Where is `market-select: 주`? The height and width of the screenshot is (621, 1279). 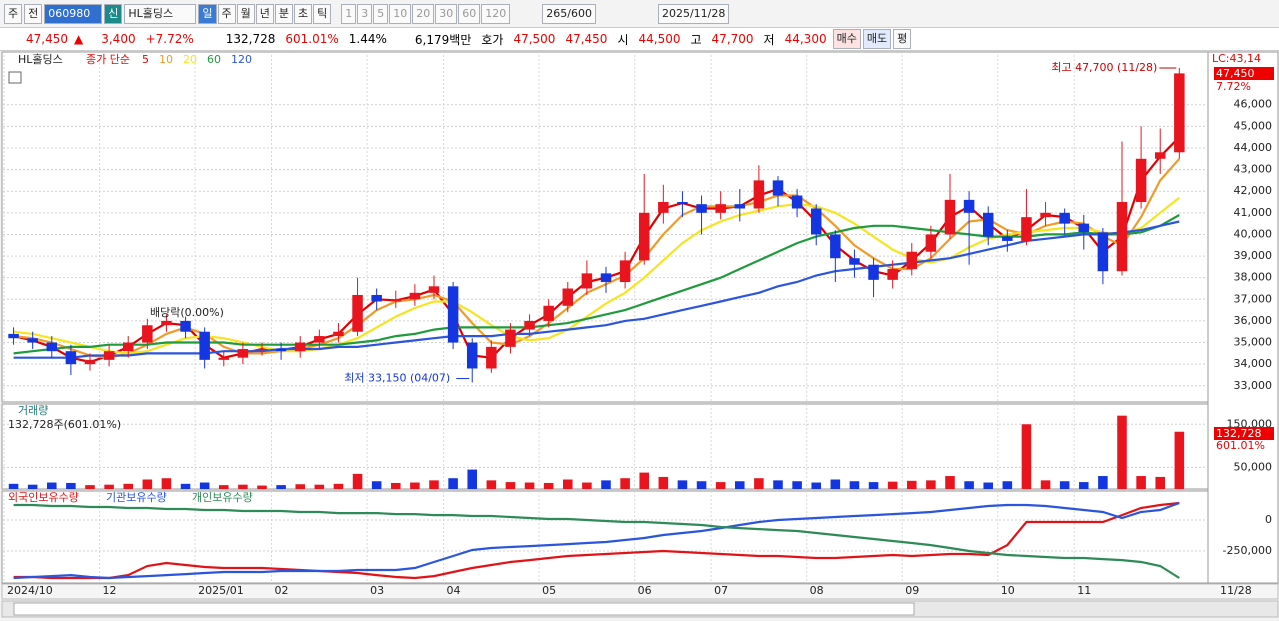
market-select: 주 is located at coordinates (13, 14).